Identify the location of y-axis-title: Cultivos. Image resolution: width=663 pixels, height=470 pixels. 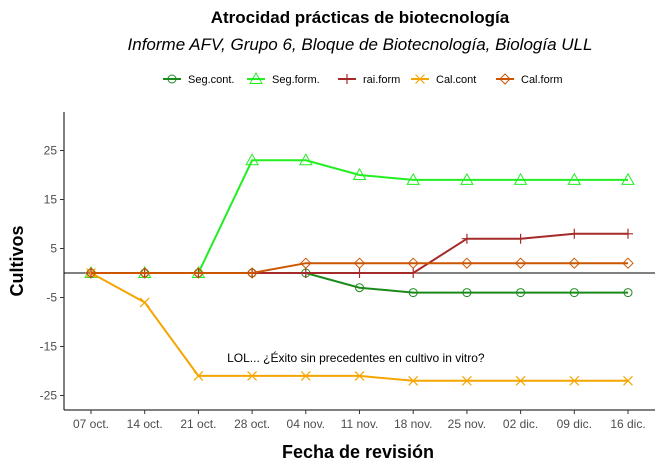
(17, 260).